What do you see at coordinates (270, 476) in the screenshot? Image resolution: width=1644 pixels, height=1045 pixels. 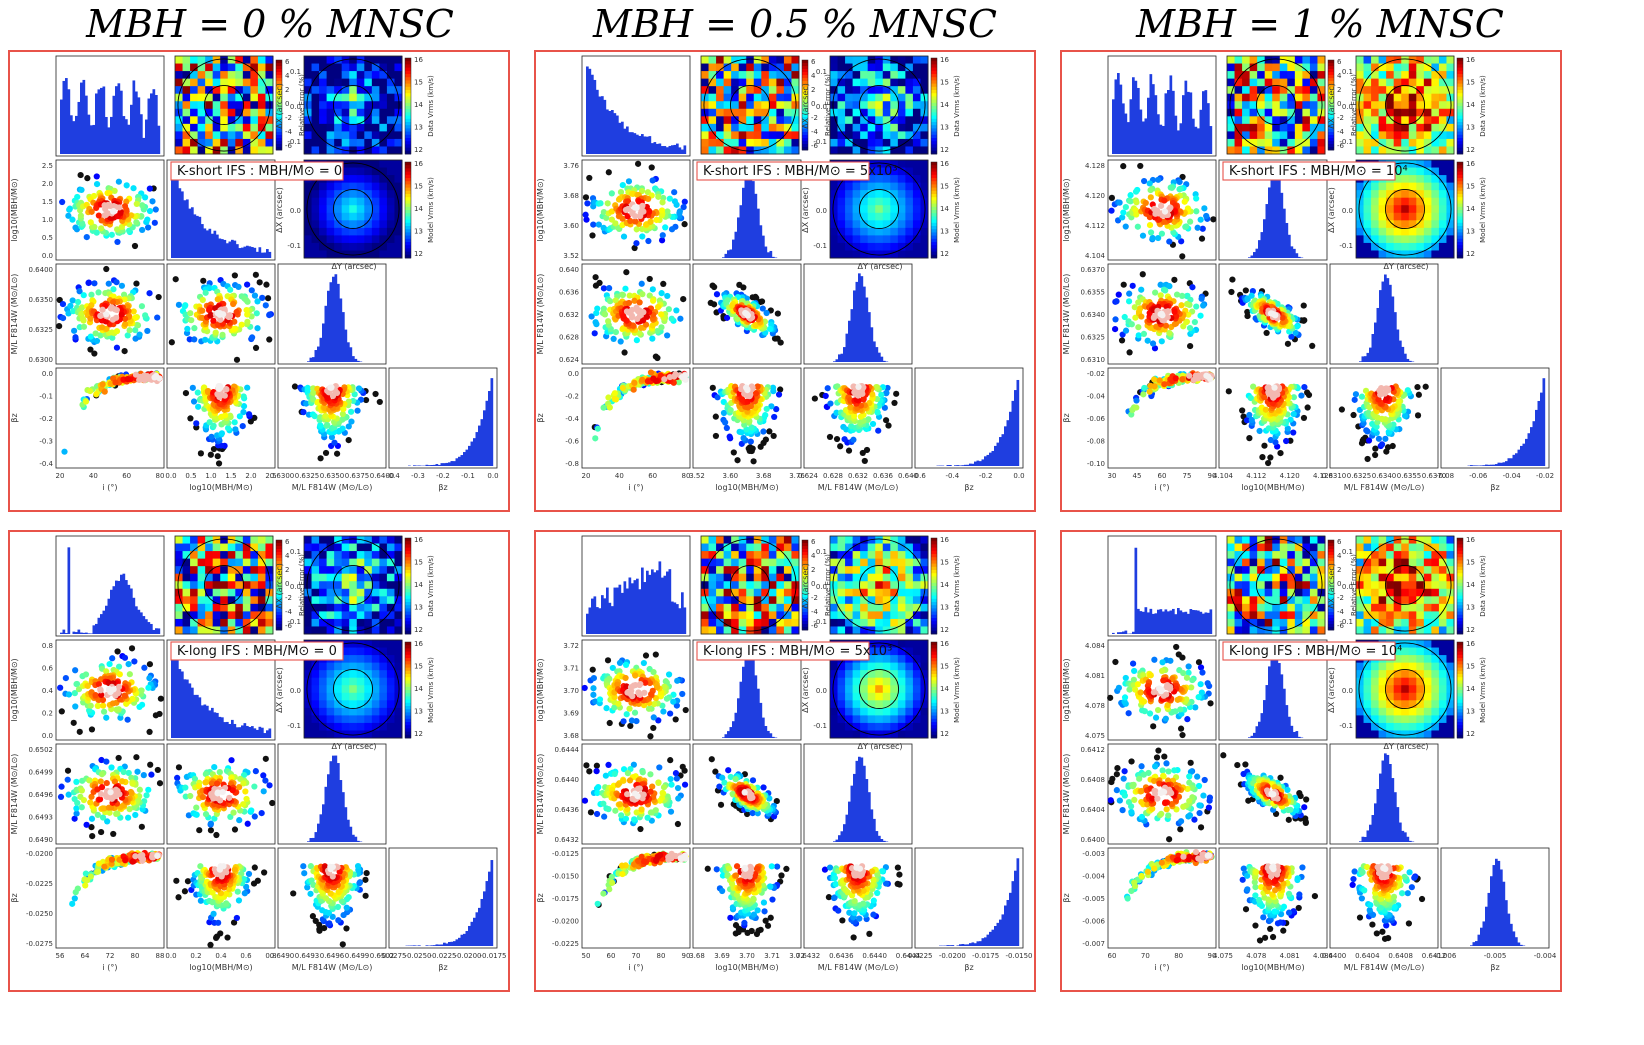 I see `p0-xtick-1-5: 2.5` at bounding box center [270, 476].